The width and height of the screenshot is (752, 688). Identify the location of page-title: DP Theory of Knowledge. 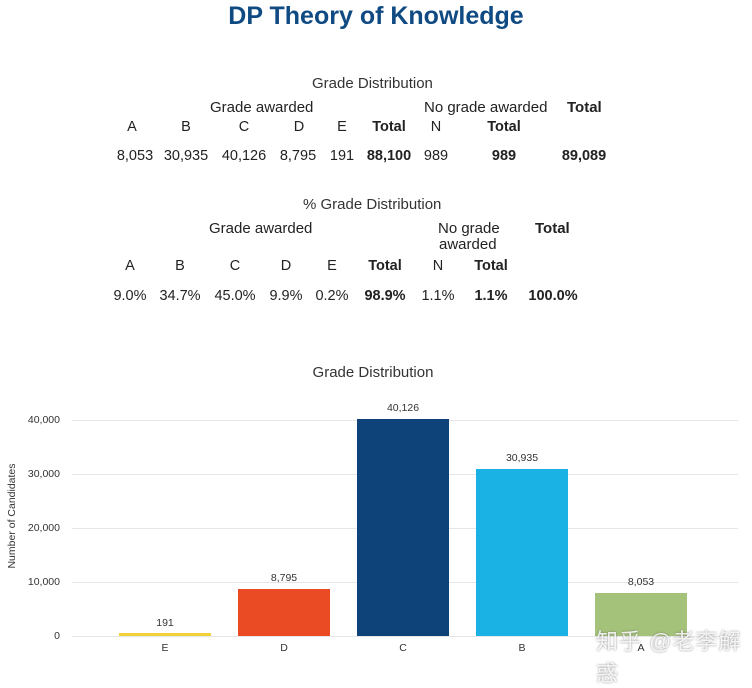
(376, 16).